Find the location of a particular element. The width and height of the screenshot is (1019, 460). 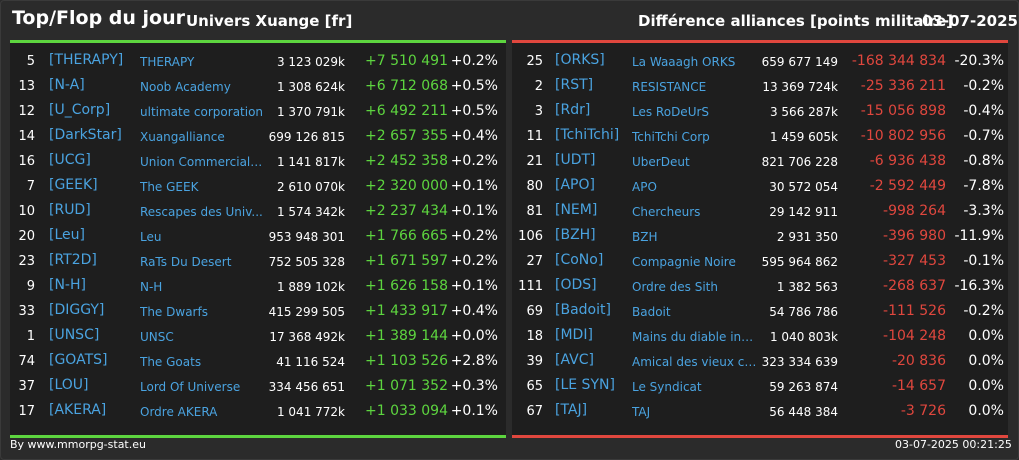

alliance-name-link: Les RoDeUrS is located at coordinates (671, 112).